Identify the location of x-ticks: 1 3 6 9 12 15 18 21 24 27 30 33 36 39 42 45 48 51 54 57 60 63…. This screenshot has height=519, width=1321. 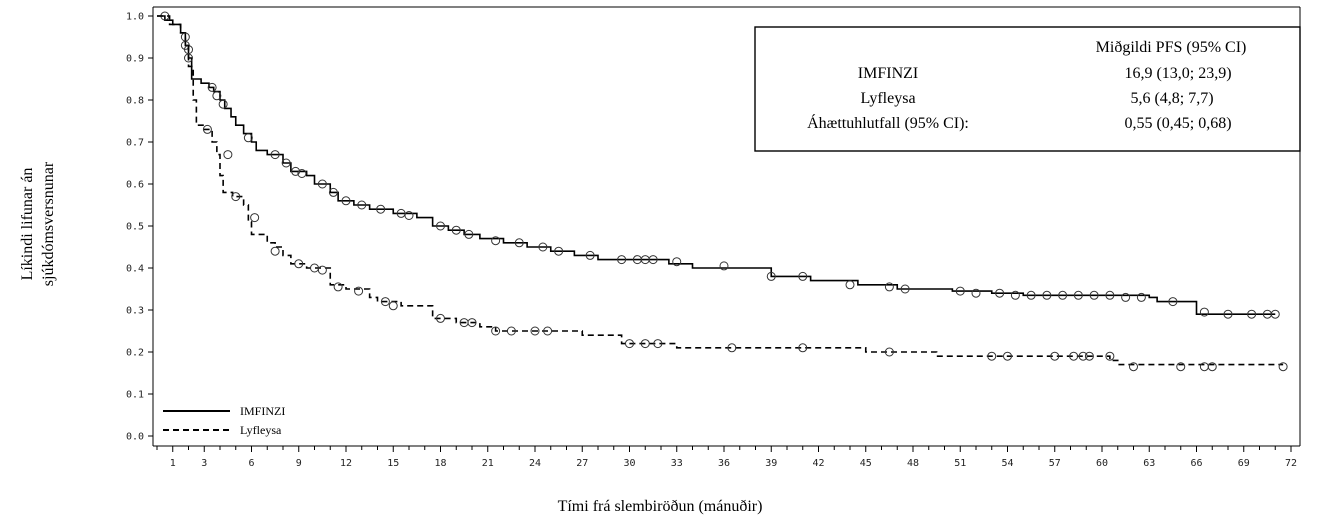
(726, 457).